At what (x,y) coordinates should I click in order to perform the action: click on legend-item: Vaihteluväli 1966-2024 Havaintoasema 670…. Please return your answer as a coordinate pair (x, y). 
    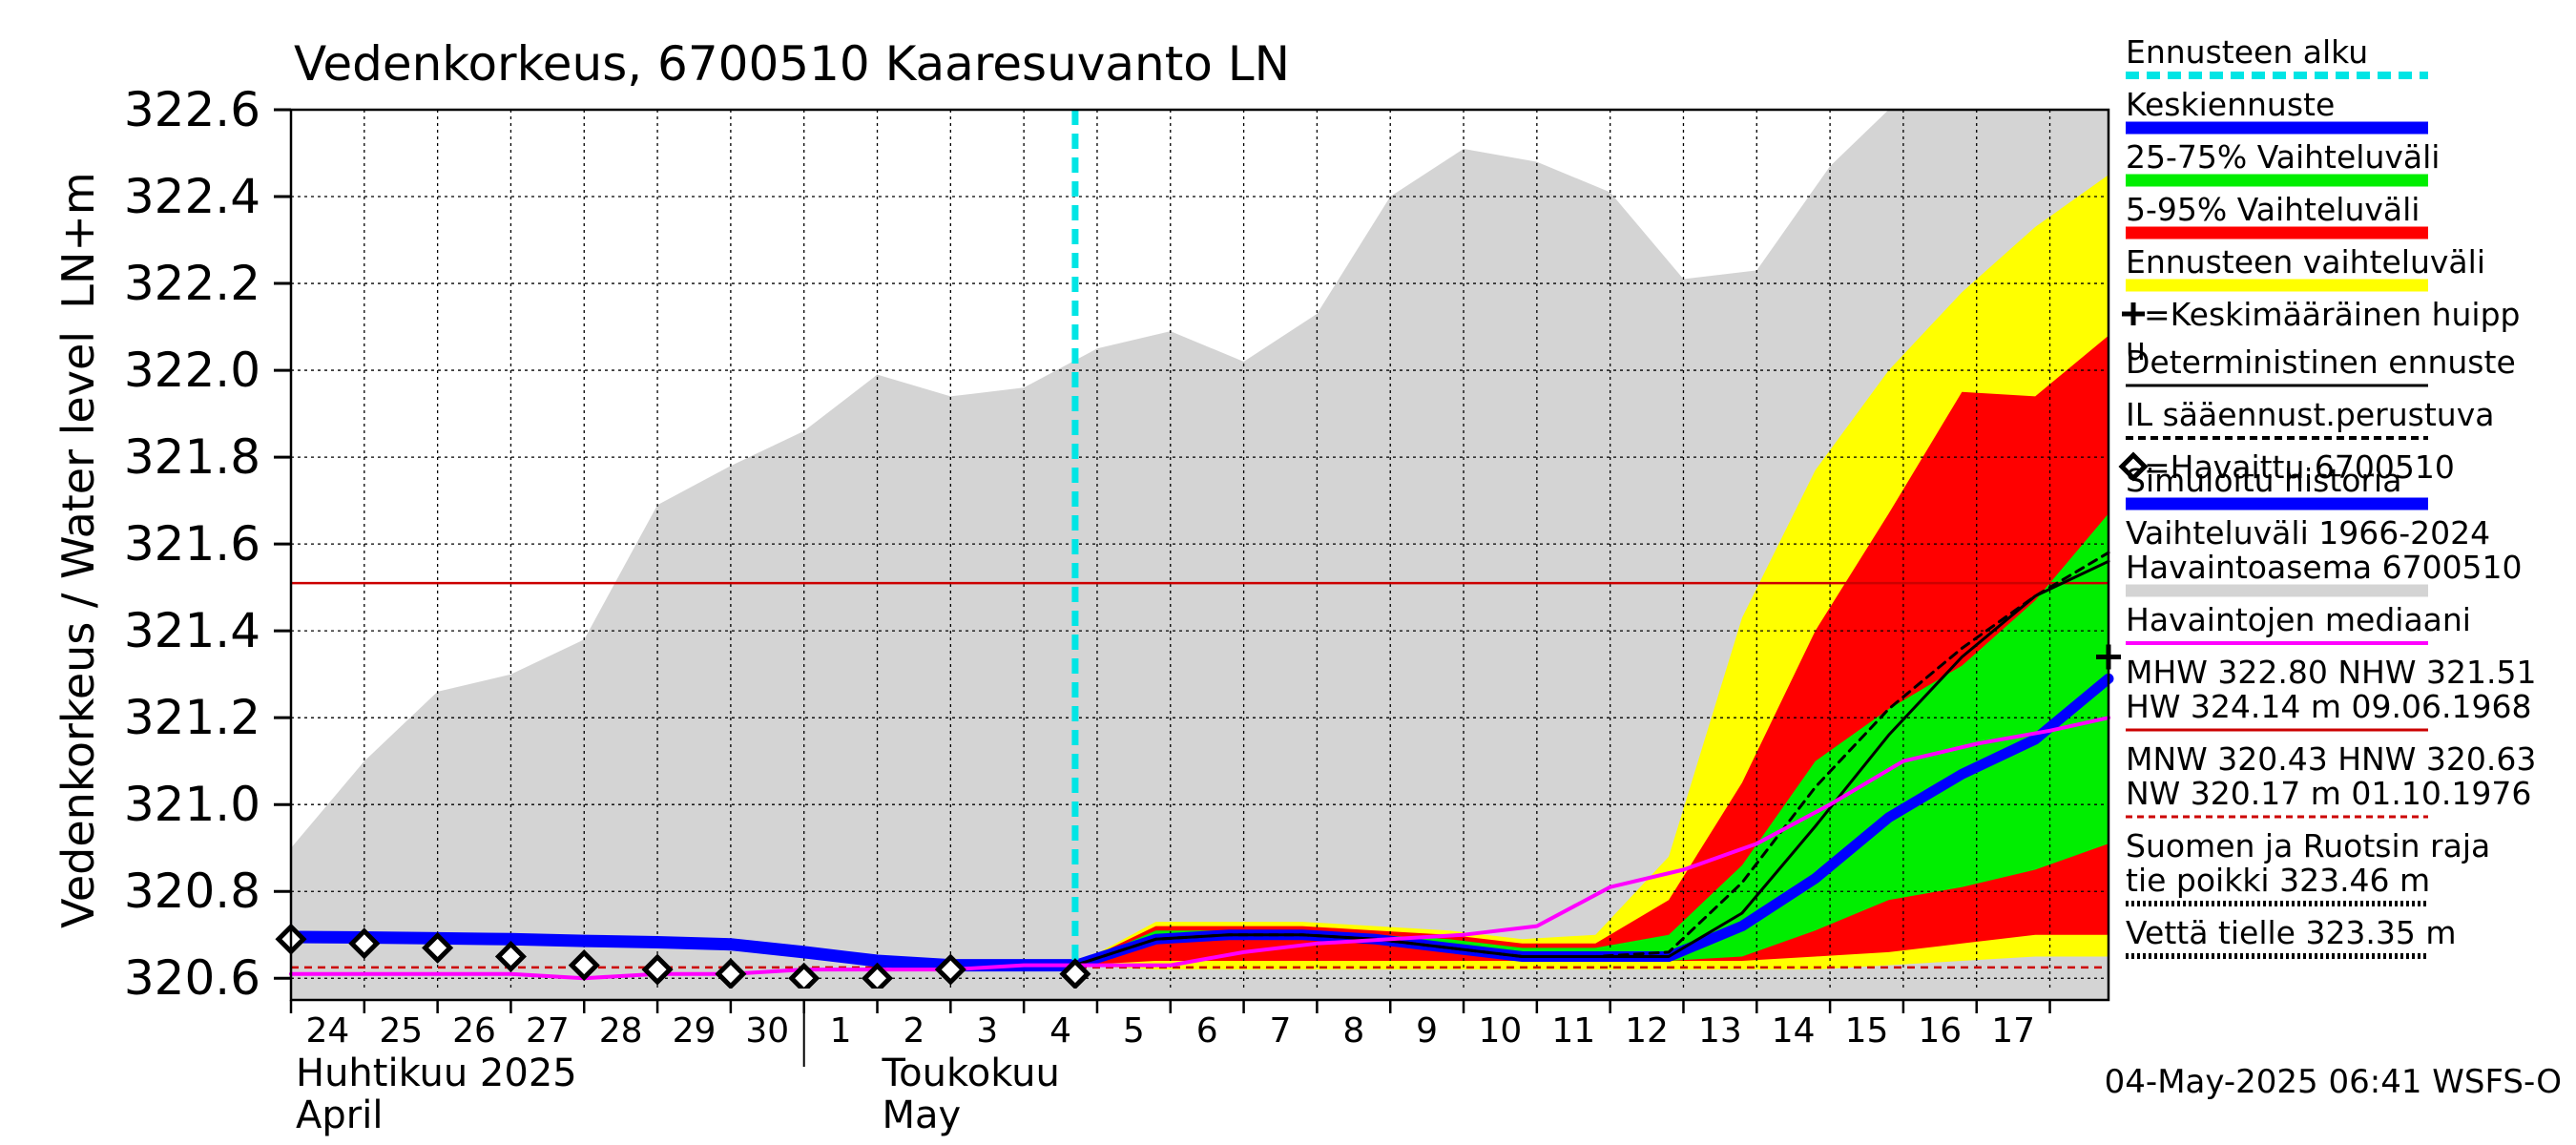
    Looking at the image, I should click on (2324, 555).